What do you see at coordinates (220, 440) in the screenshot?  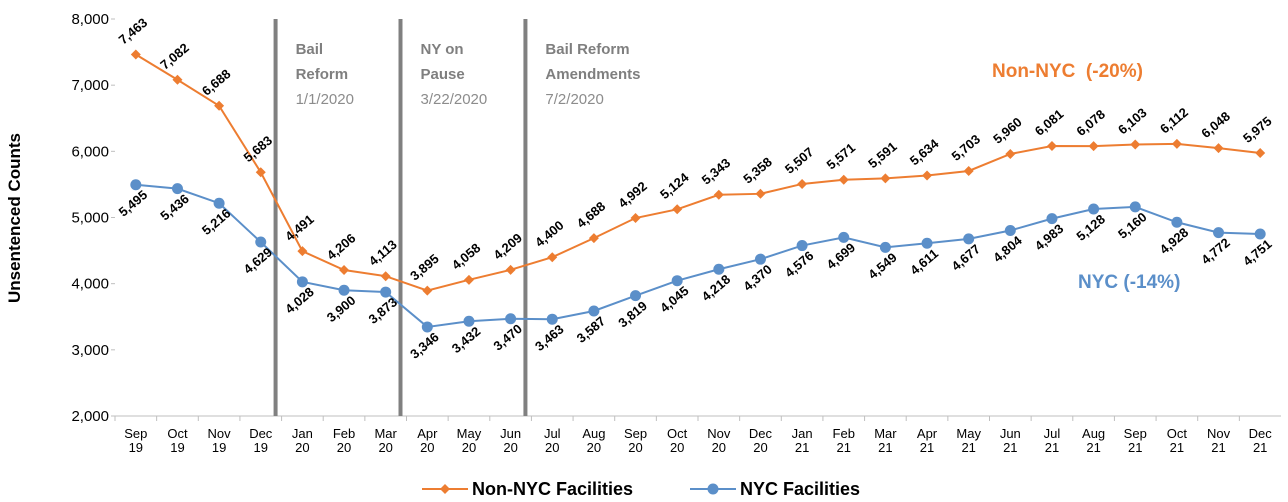 I see `x-tick-label: Nov 19` at bounding box center [220, 440].